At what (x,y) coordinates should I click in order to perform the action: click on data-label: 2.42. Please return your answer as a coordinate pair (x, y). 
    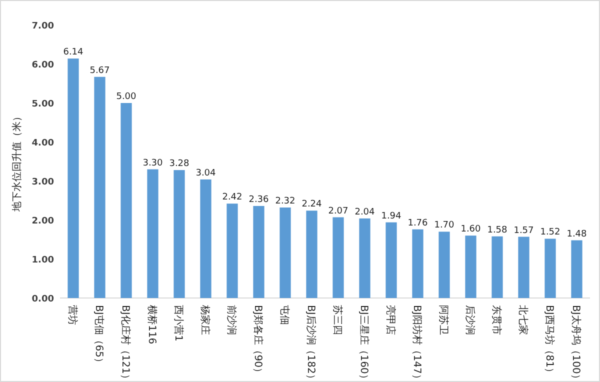
    Looking at the image, I should click on (232, 197).